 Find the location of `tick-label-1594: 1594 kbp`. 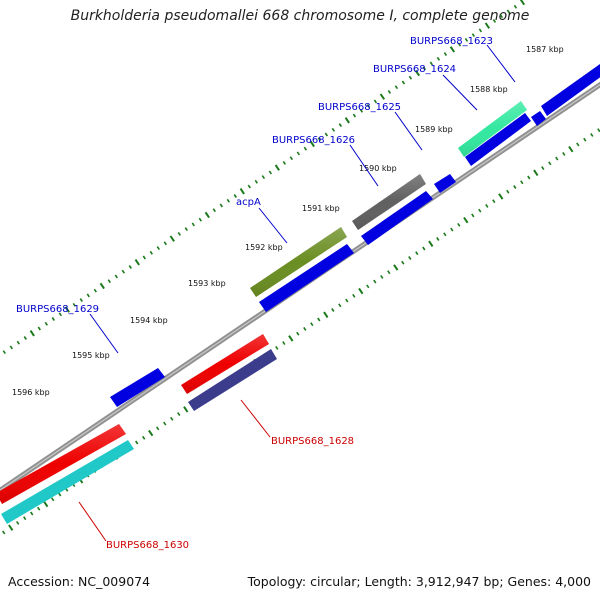

tick-label-1594: 1594 kbp is located at coordinates (149, 320).